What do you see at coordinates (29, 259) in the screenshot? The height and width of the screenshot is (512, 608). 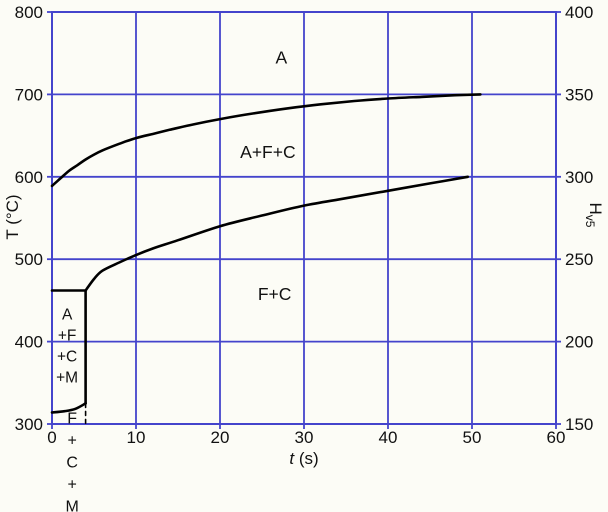 I see `y-left-tick-label: 500` at bounding box center [29, 259].